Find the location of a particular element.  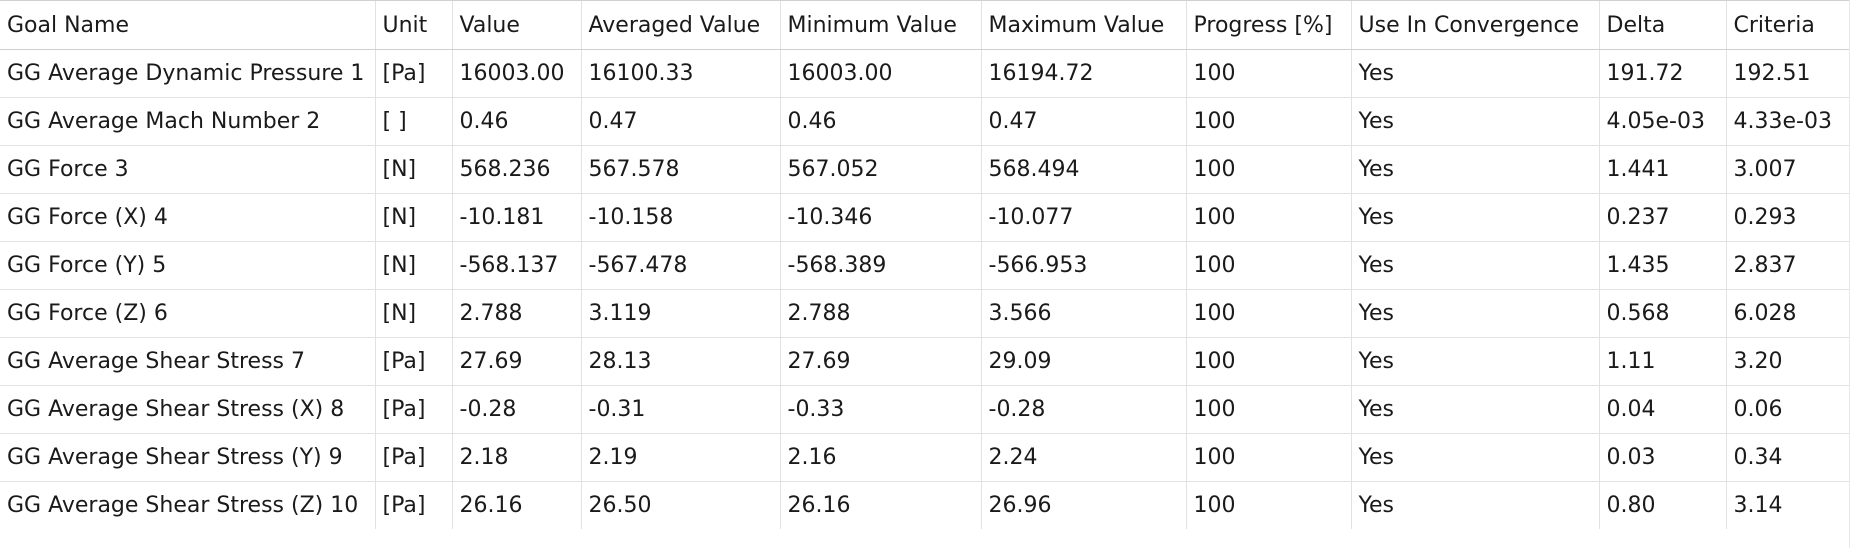

delta-cell: 4.05e-03 is located at coordinates (1663, 121).